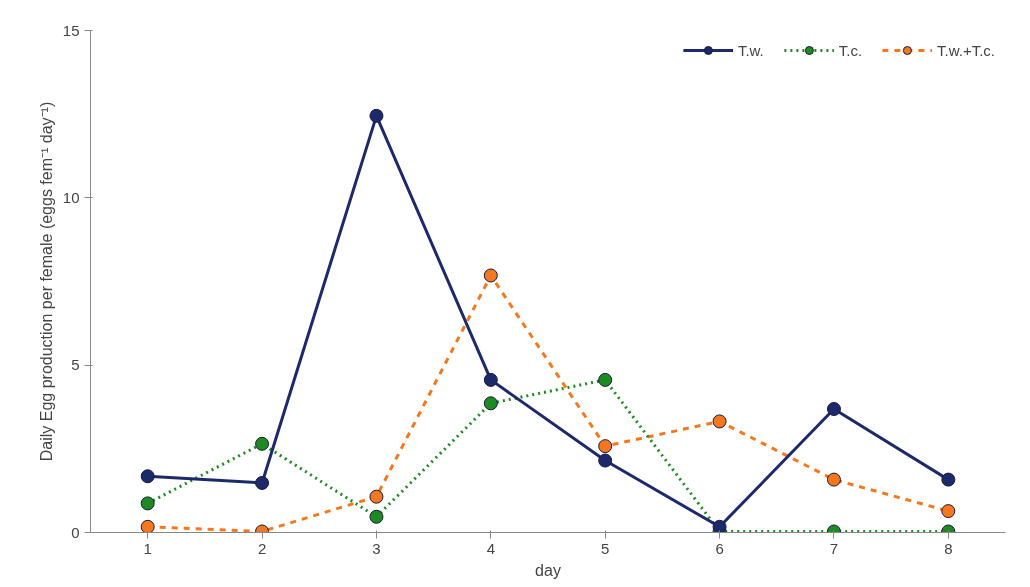 The height and width of the screenshot is (587, 1030). I want to click on legend-label: T.c., so click(850, 50).